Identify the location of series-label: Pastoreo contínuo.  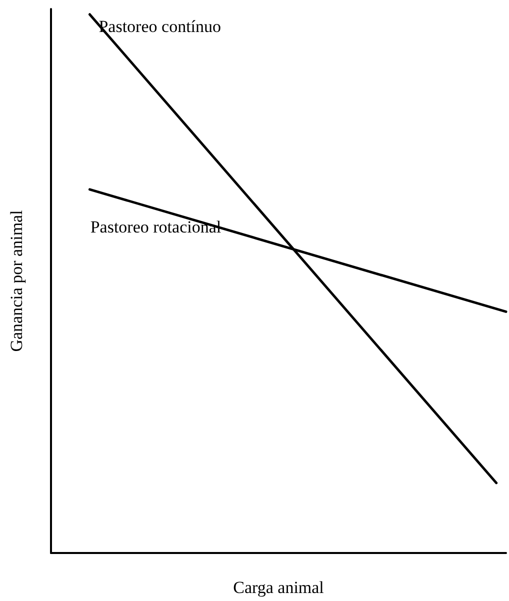
(160, 26).